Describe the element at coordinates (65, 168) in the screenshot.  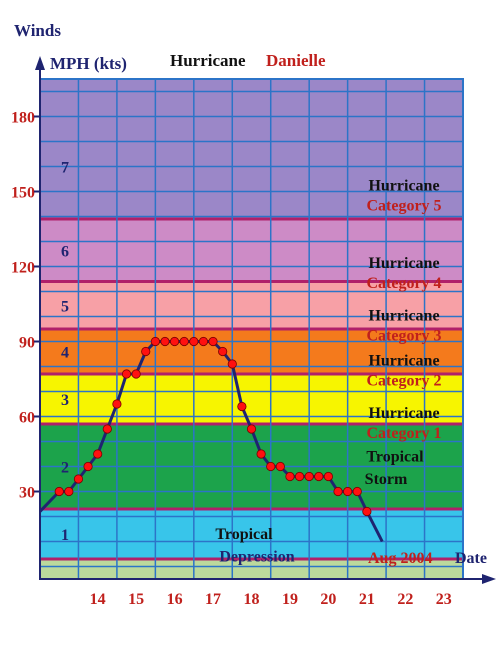
I see `category-number: 7` at that location.